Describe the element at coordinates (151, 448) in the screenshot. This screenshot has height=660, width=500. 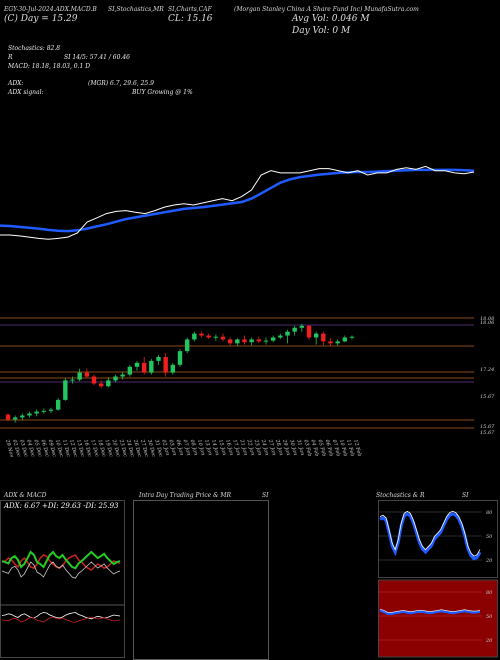
I see `date-axis-label: 30 Dec` at that location.